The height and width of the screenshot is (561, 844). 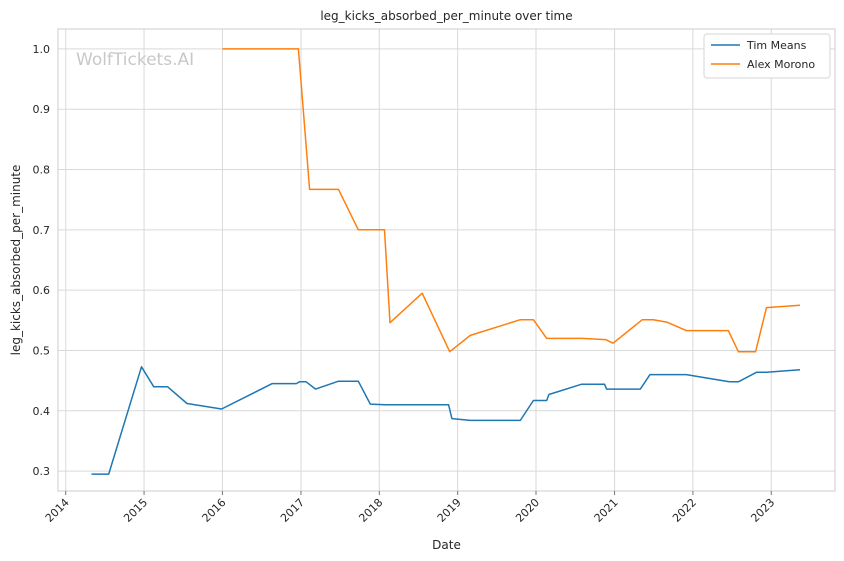 I want to click on y-tick-label: 0.4, so click(x=42, y=411).